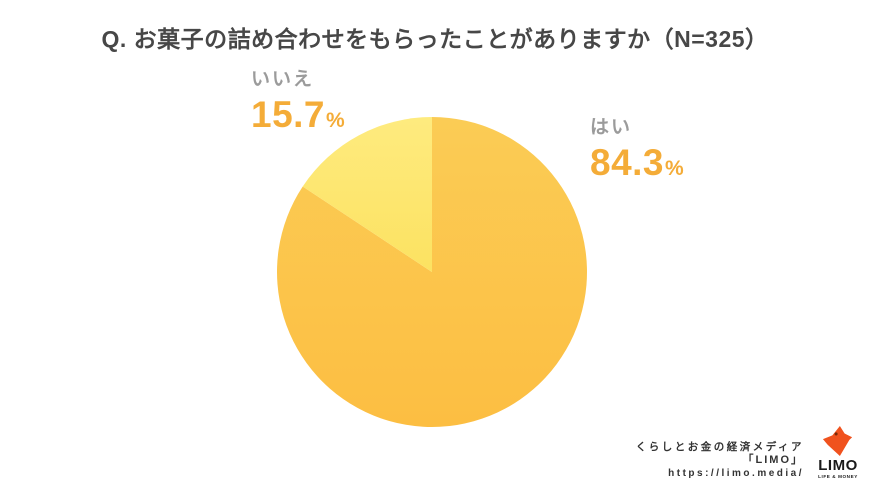 Image resolution: width=870 pixels, height=489 pixels. I want to click on credit-text: くらしとお金の経済メディア 「LIMO」 https://limo.media/, so click(720, 460).